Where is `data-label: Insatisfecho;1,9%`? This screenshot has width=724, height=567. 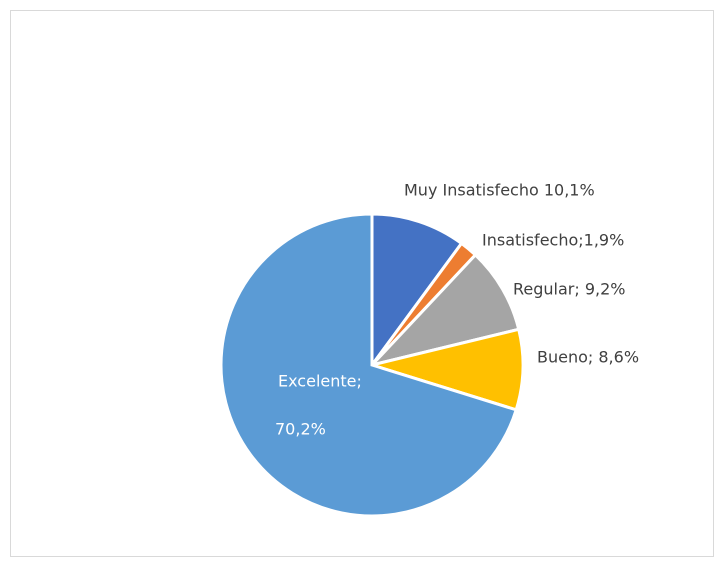
data-label: Insatisfecho;1,9% is located at coordinates (553, 240).